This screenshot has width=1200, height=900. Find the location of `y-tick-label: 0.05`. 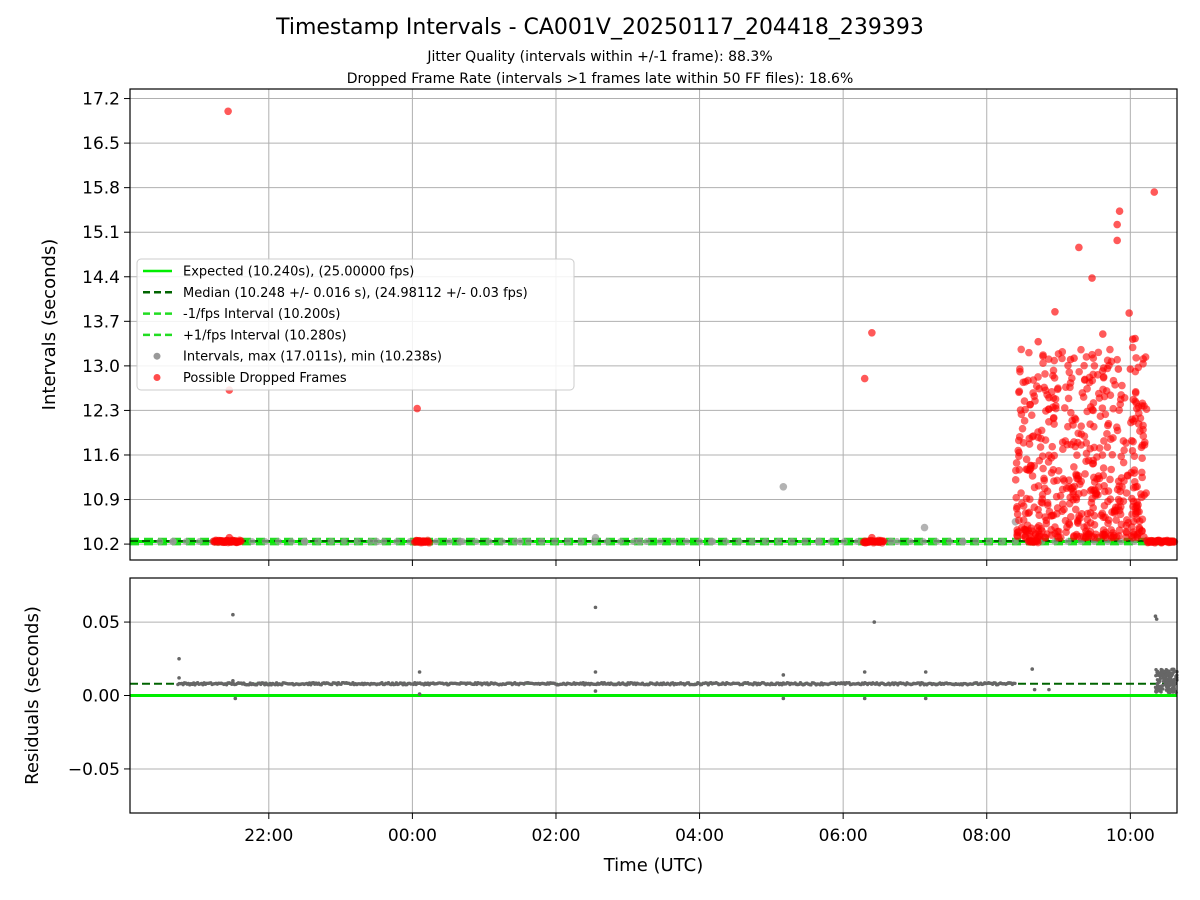

y-tick-label: 0.05 is located at coordinates (101, 623).